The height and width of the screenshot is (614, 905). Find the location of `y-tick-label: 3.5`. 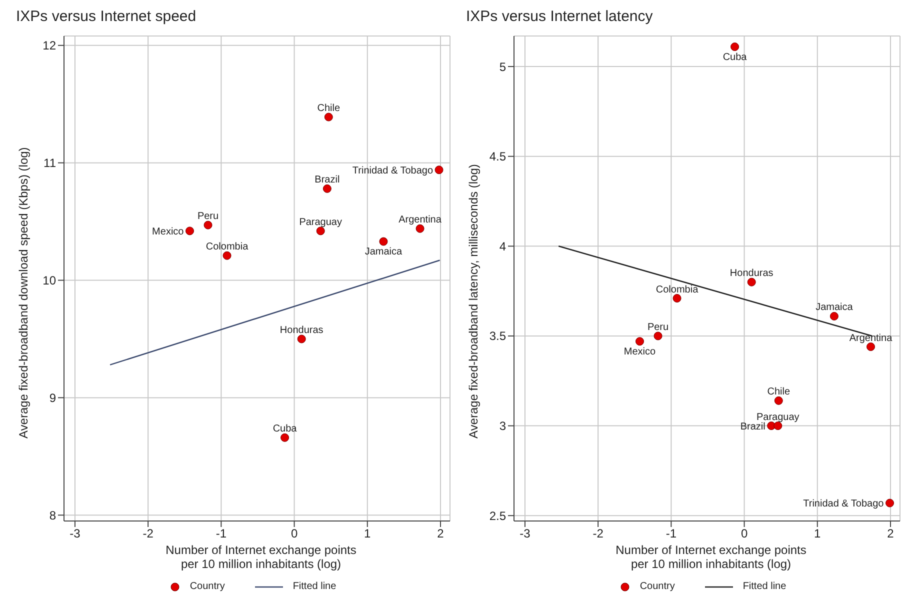

y-tick-label: 3.5 is located at coordinates (497, 336).